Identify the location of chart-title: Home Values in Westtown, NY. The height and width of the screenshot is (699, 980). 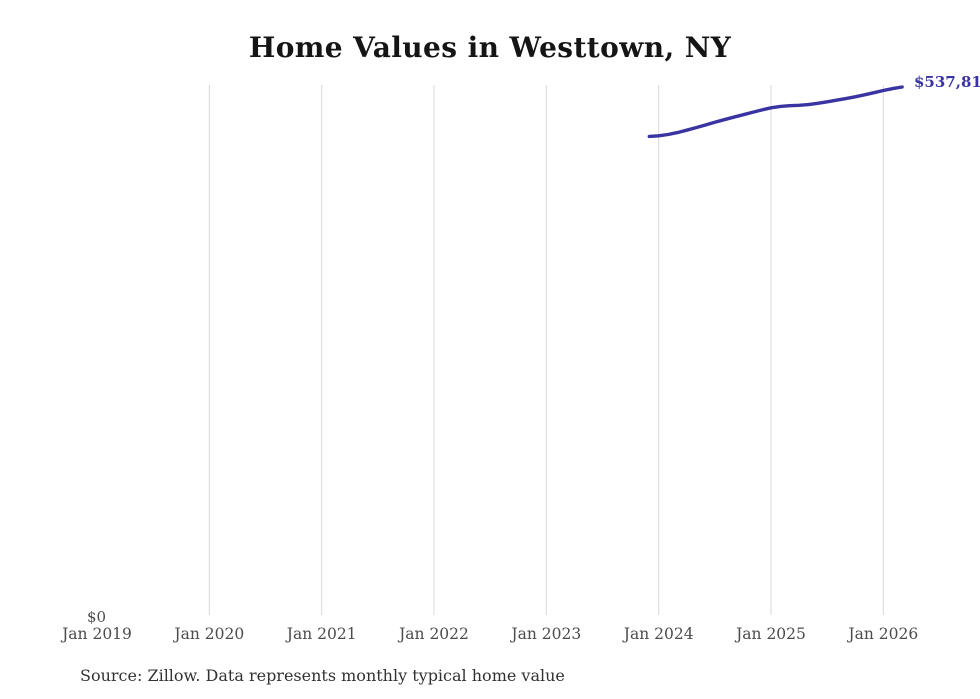
(490, 47).